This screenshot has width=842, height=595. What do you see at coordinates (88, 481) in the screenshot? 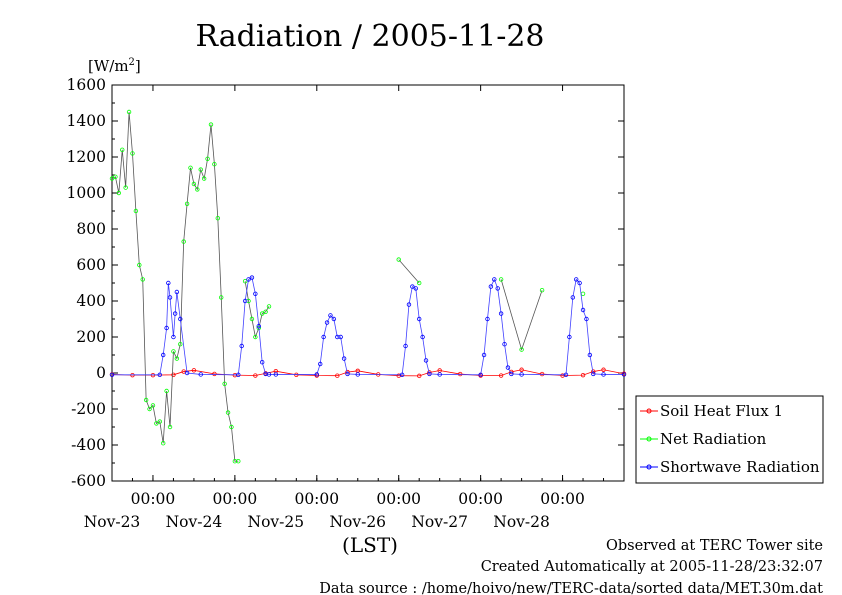
I see `y-tick-label: -600` at bounding box center [88, 481].